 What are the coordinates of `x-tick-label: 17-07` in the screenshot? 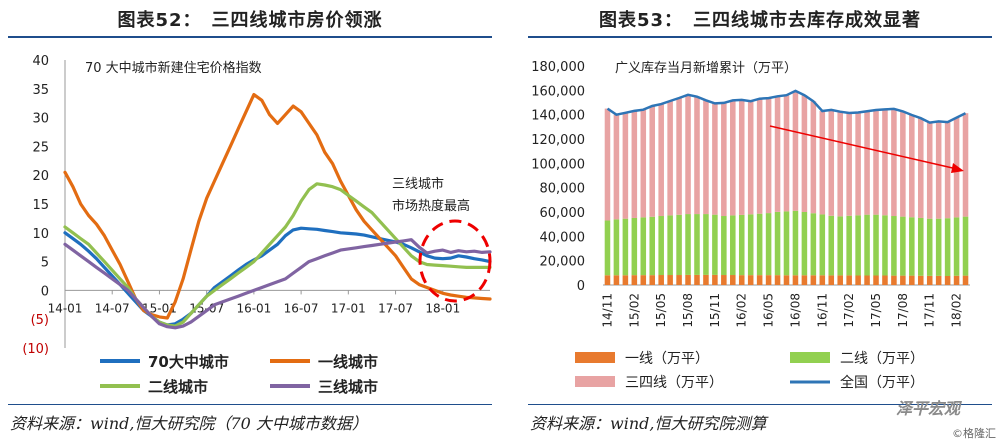 It's located at (395, 308).